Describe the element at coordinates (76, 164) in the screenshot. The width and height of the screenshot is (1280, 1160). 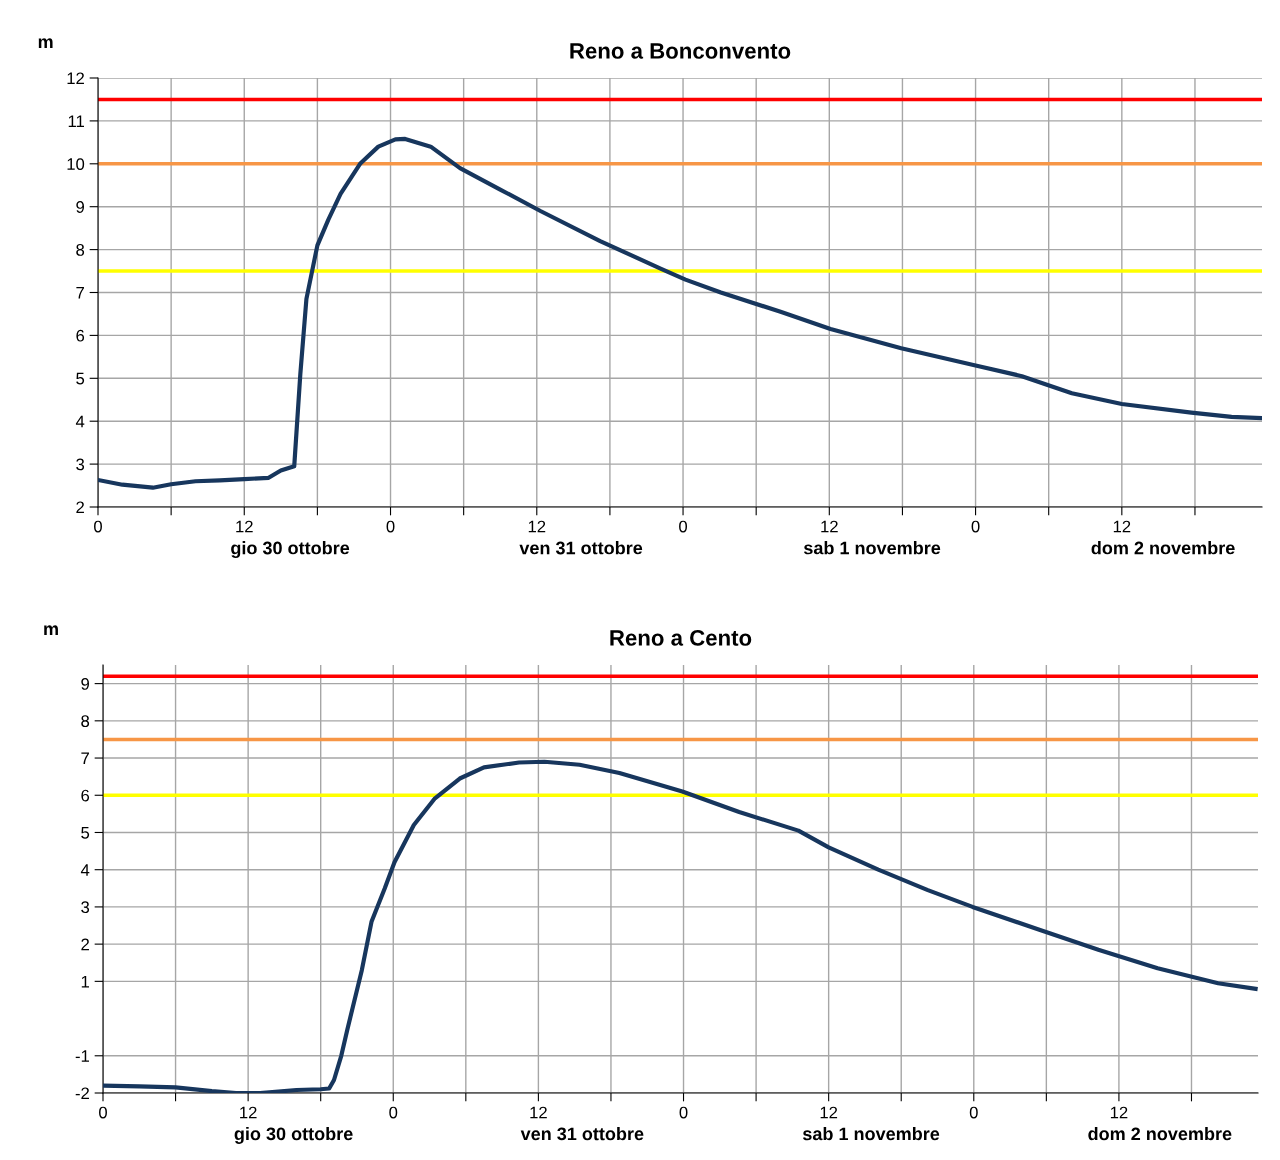
I see `y-tick-label: 10` at that location.